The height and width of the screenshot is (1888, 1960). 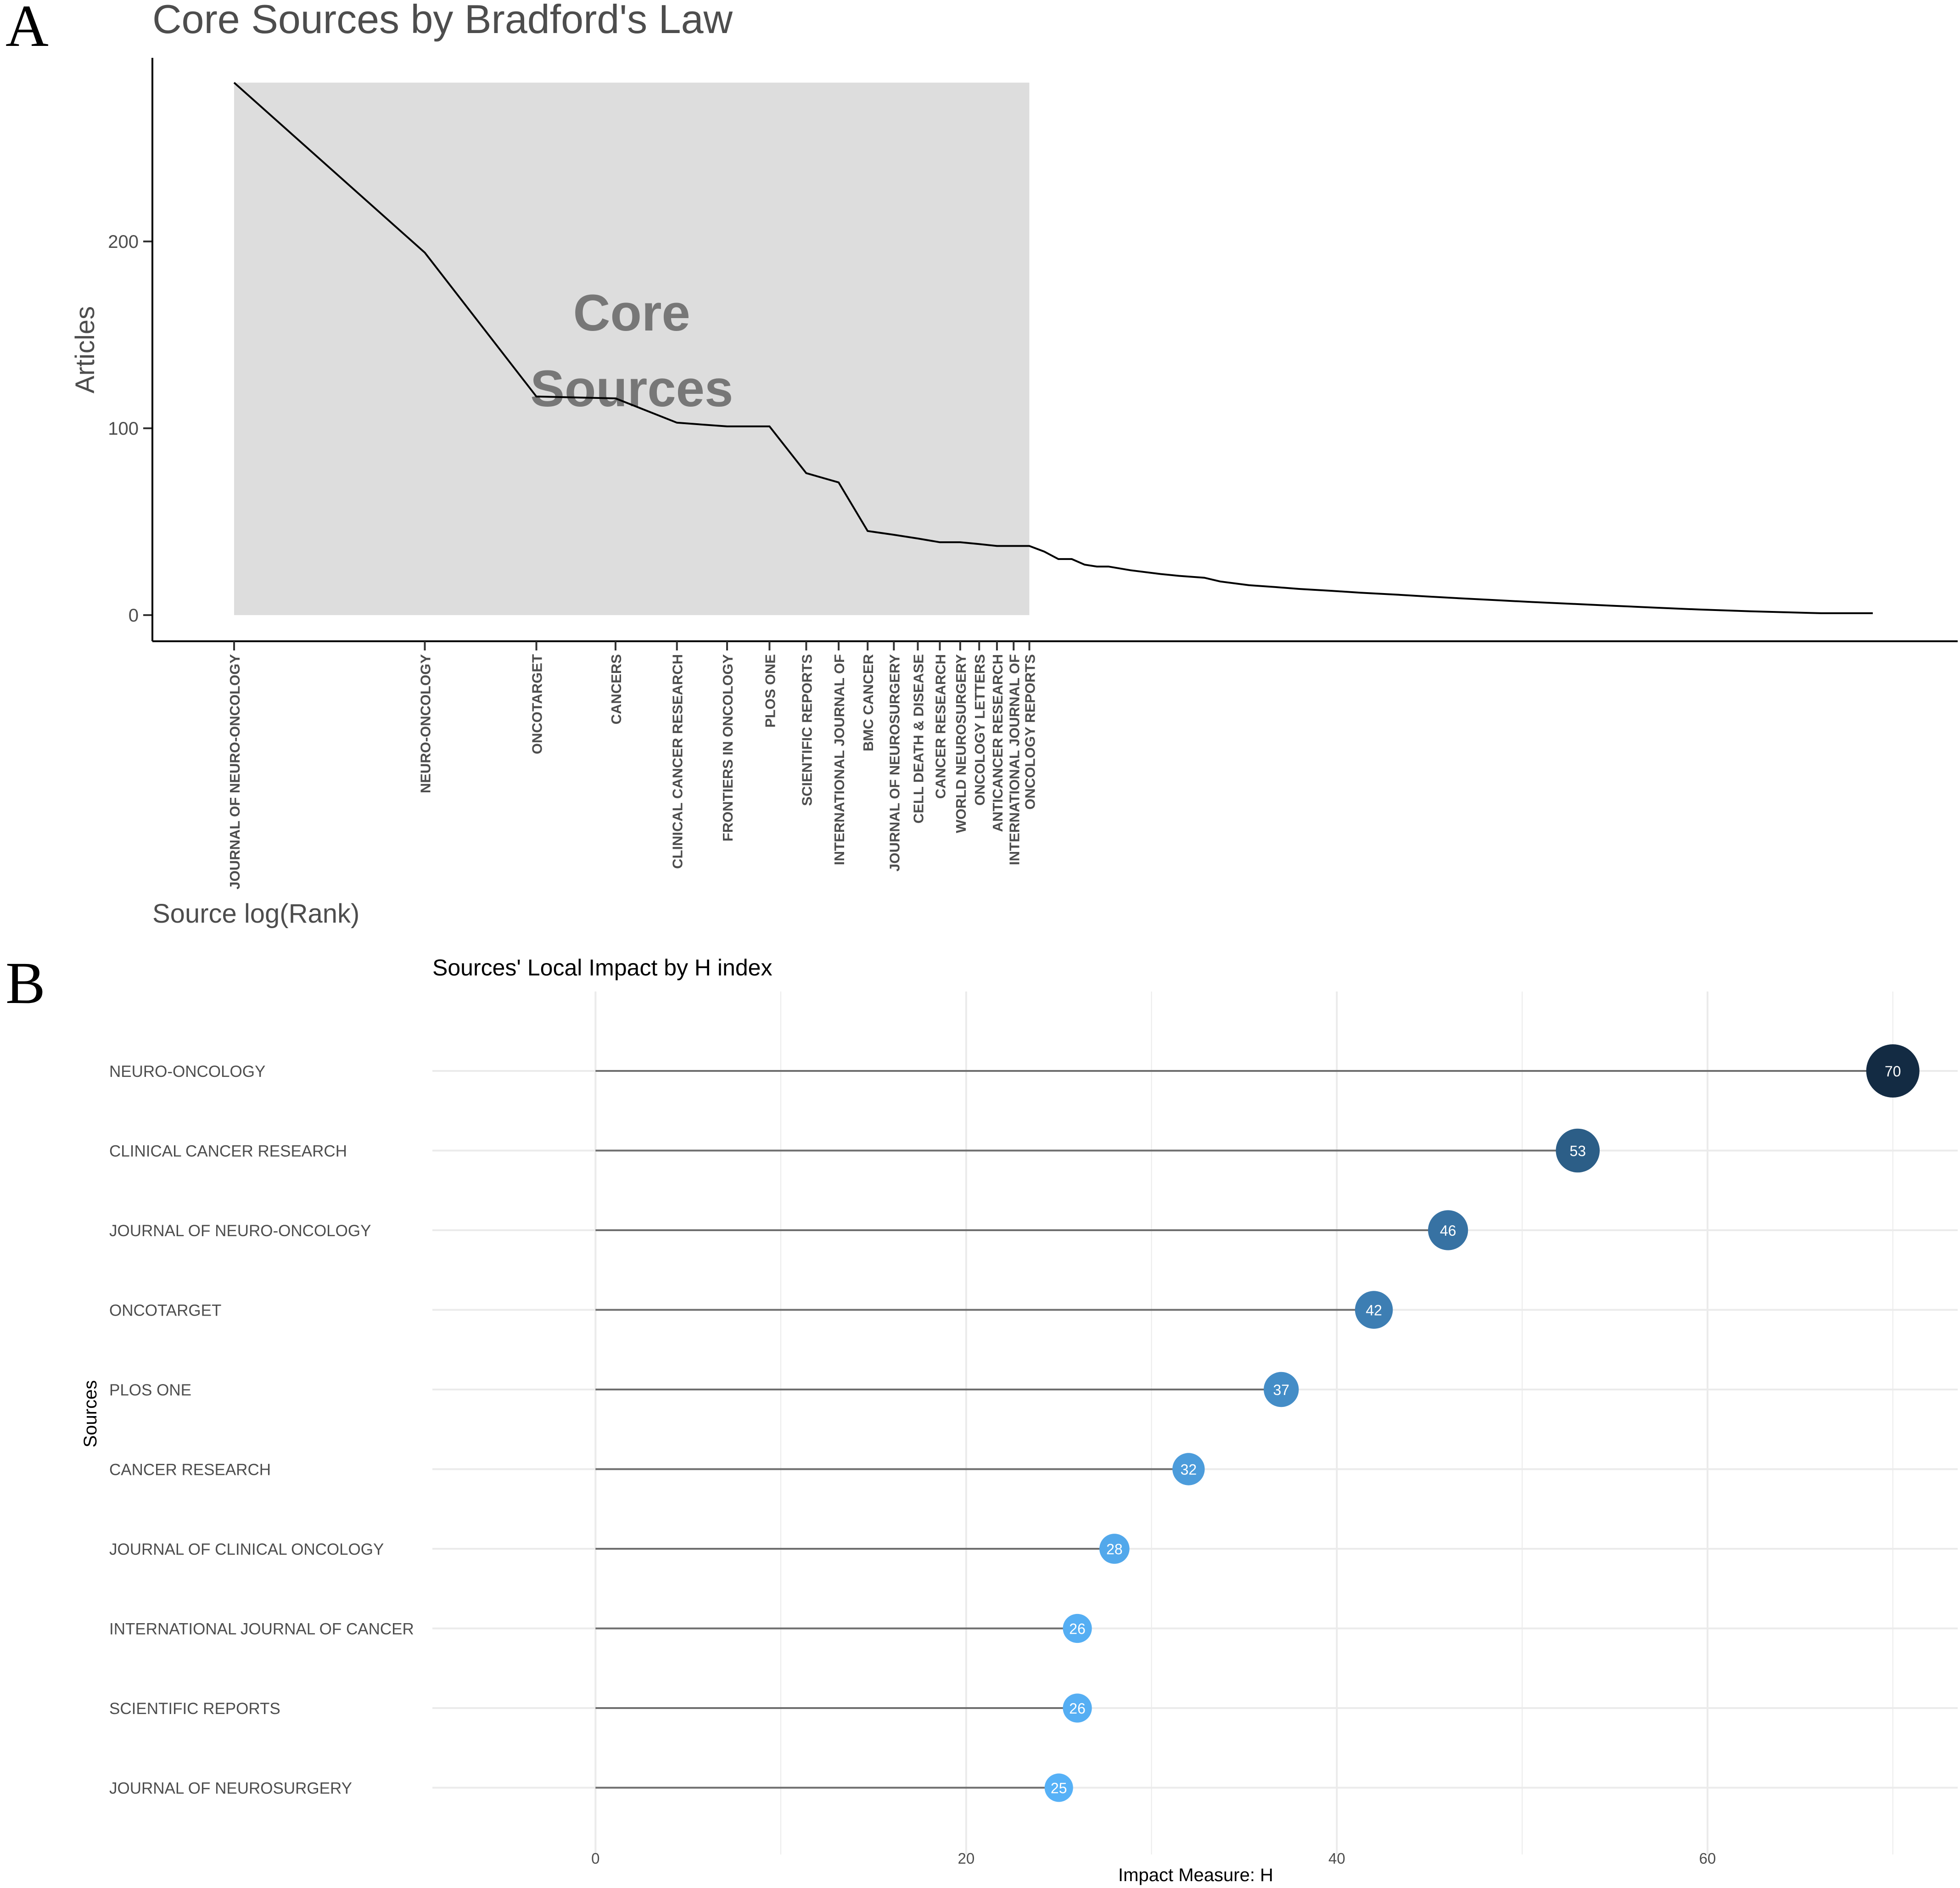 I want to click on panel-b-title: Sources' Local Impact by H index, so click(x=602, y=968).